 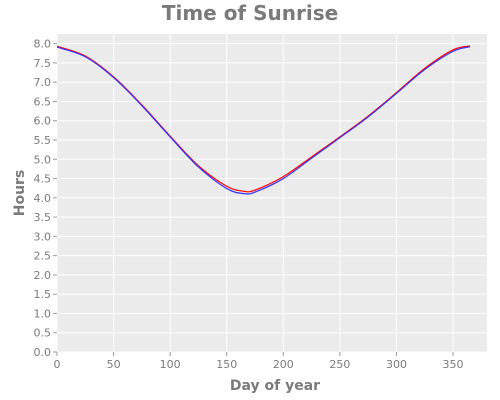 What do you see at coordinates (339, 364) in the screenshot?
I see `x-tick-label: 250` at bounding box center [339, 364].